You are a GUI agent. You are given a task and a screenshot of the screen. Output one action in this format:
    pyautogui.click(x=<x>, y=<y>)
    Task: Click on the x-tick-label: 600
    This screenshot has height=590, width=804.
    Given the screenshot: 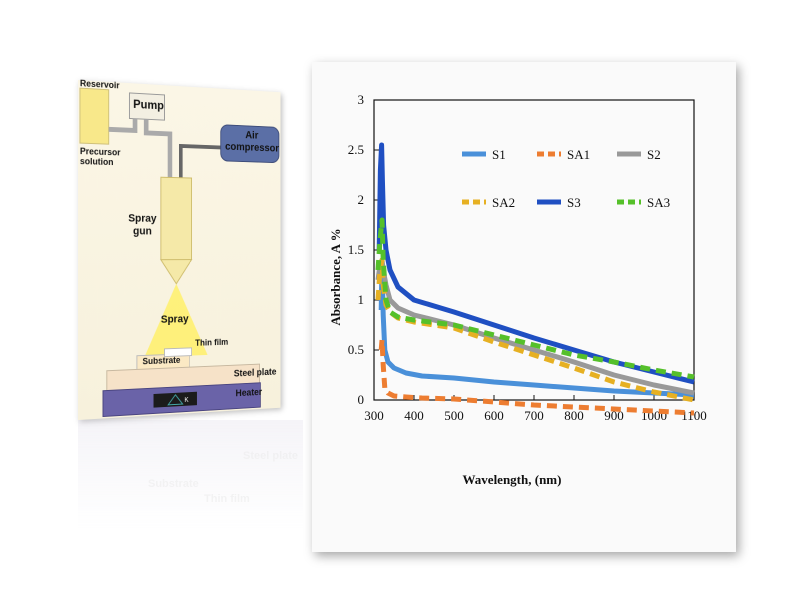 What is the action you would take?
    pyautogui.click(x=494, y=415)
    